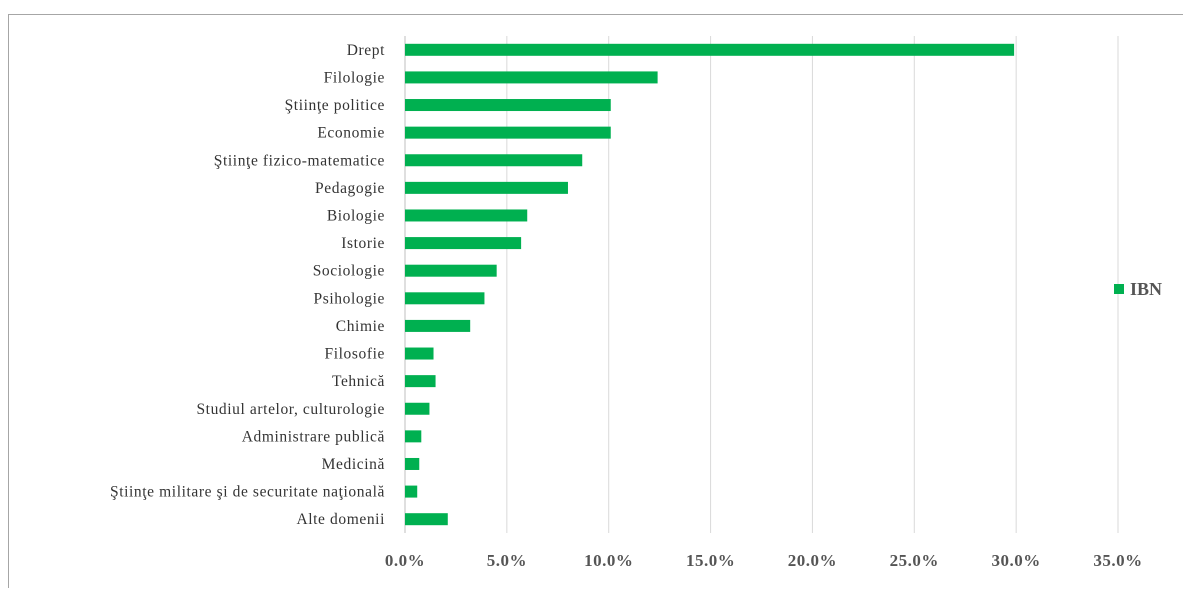 This screenshot has height=590, width=1187. What do you see at coordinates (335, 105) in the screenshot?
I see `category-label: Ştiinţe politice` at bounding box center [335, 105].